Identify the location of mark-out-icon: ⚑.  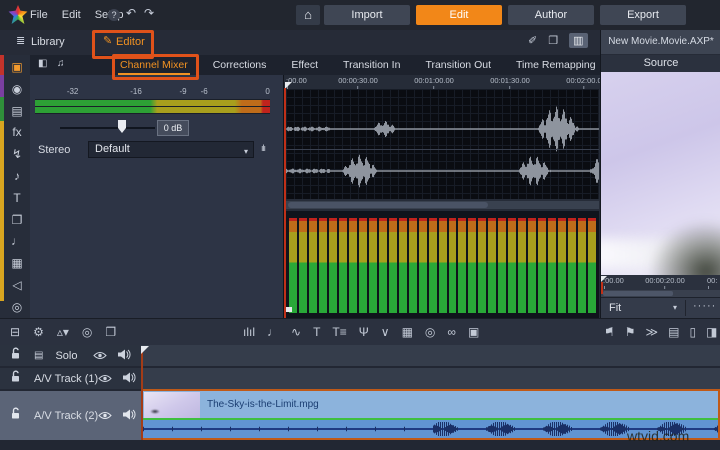
(630, 332).